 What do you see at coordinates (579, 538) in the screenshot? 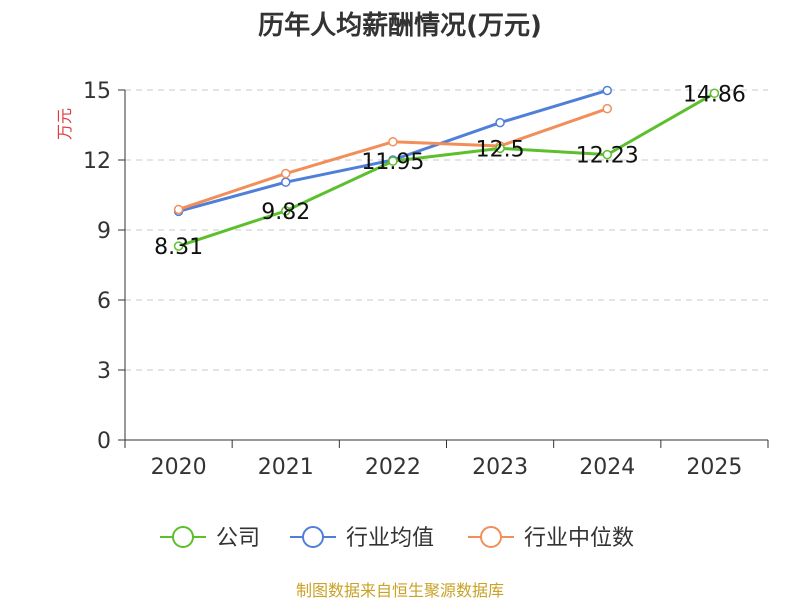
I see `legend-label: 行业中位数` at bounding box center [579, 538].